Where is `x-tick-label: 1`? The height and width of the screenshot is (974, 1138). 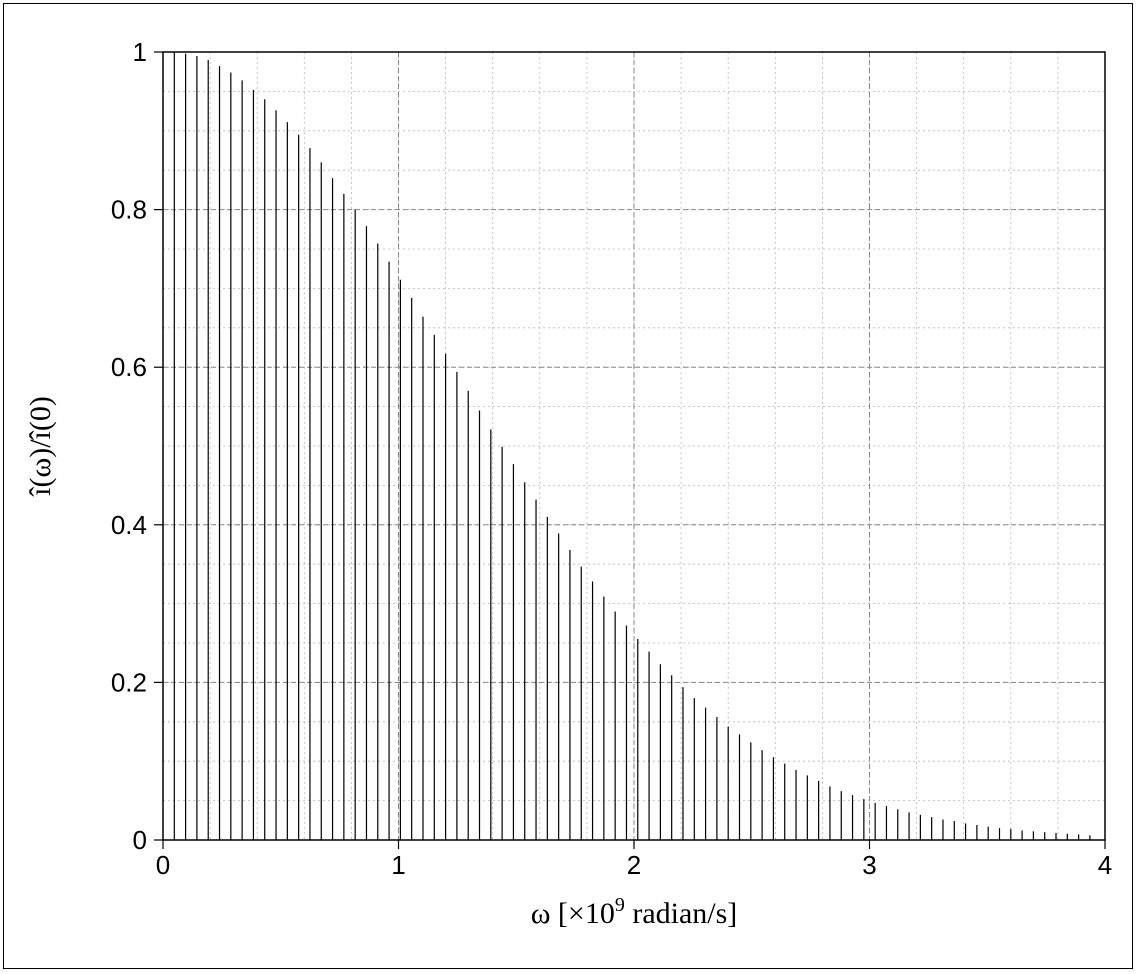 x-tick-label: 1 is located at coordinates (398, 865).